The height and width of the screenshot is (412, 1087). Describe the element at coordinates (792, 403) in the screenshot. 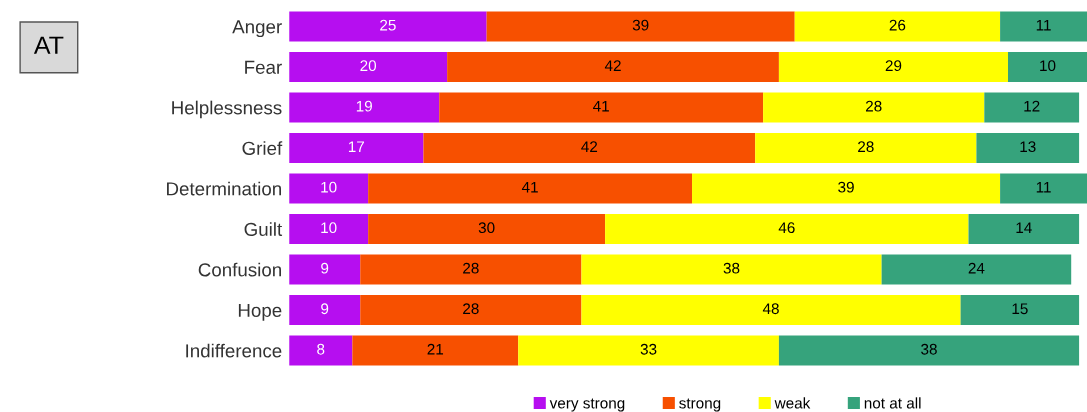

I see `legend-label: weak` at that location.